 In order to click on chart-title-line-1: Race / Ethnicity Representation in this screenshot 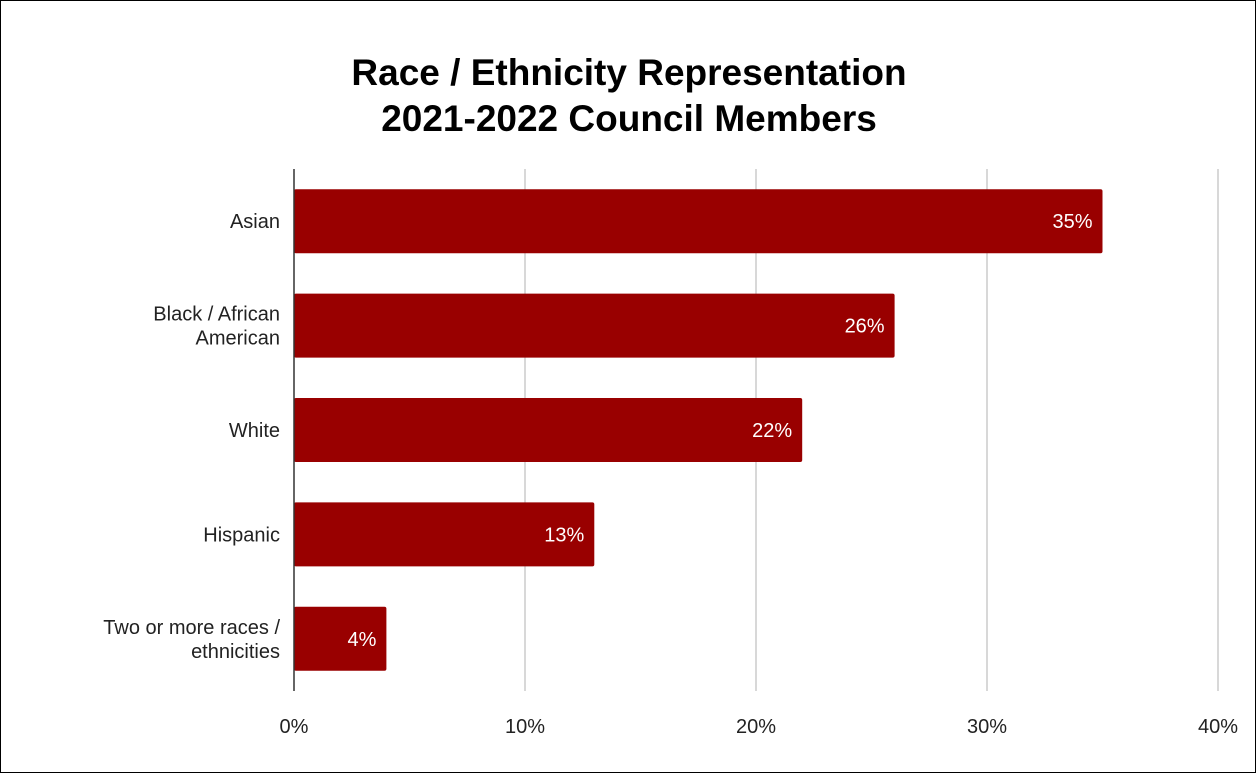, I will do `click(628, 72)`.